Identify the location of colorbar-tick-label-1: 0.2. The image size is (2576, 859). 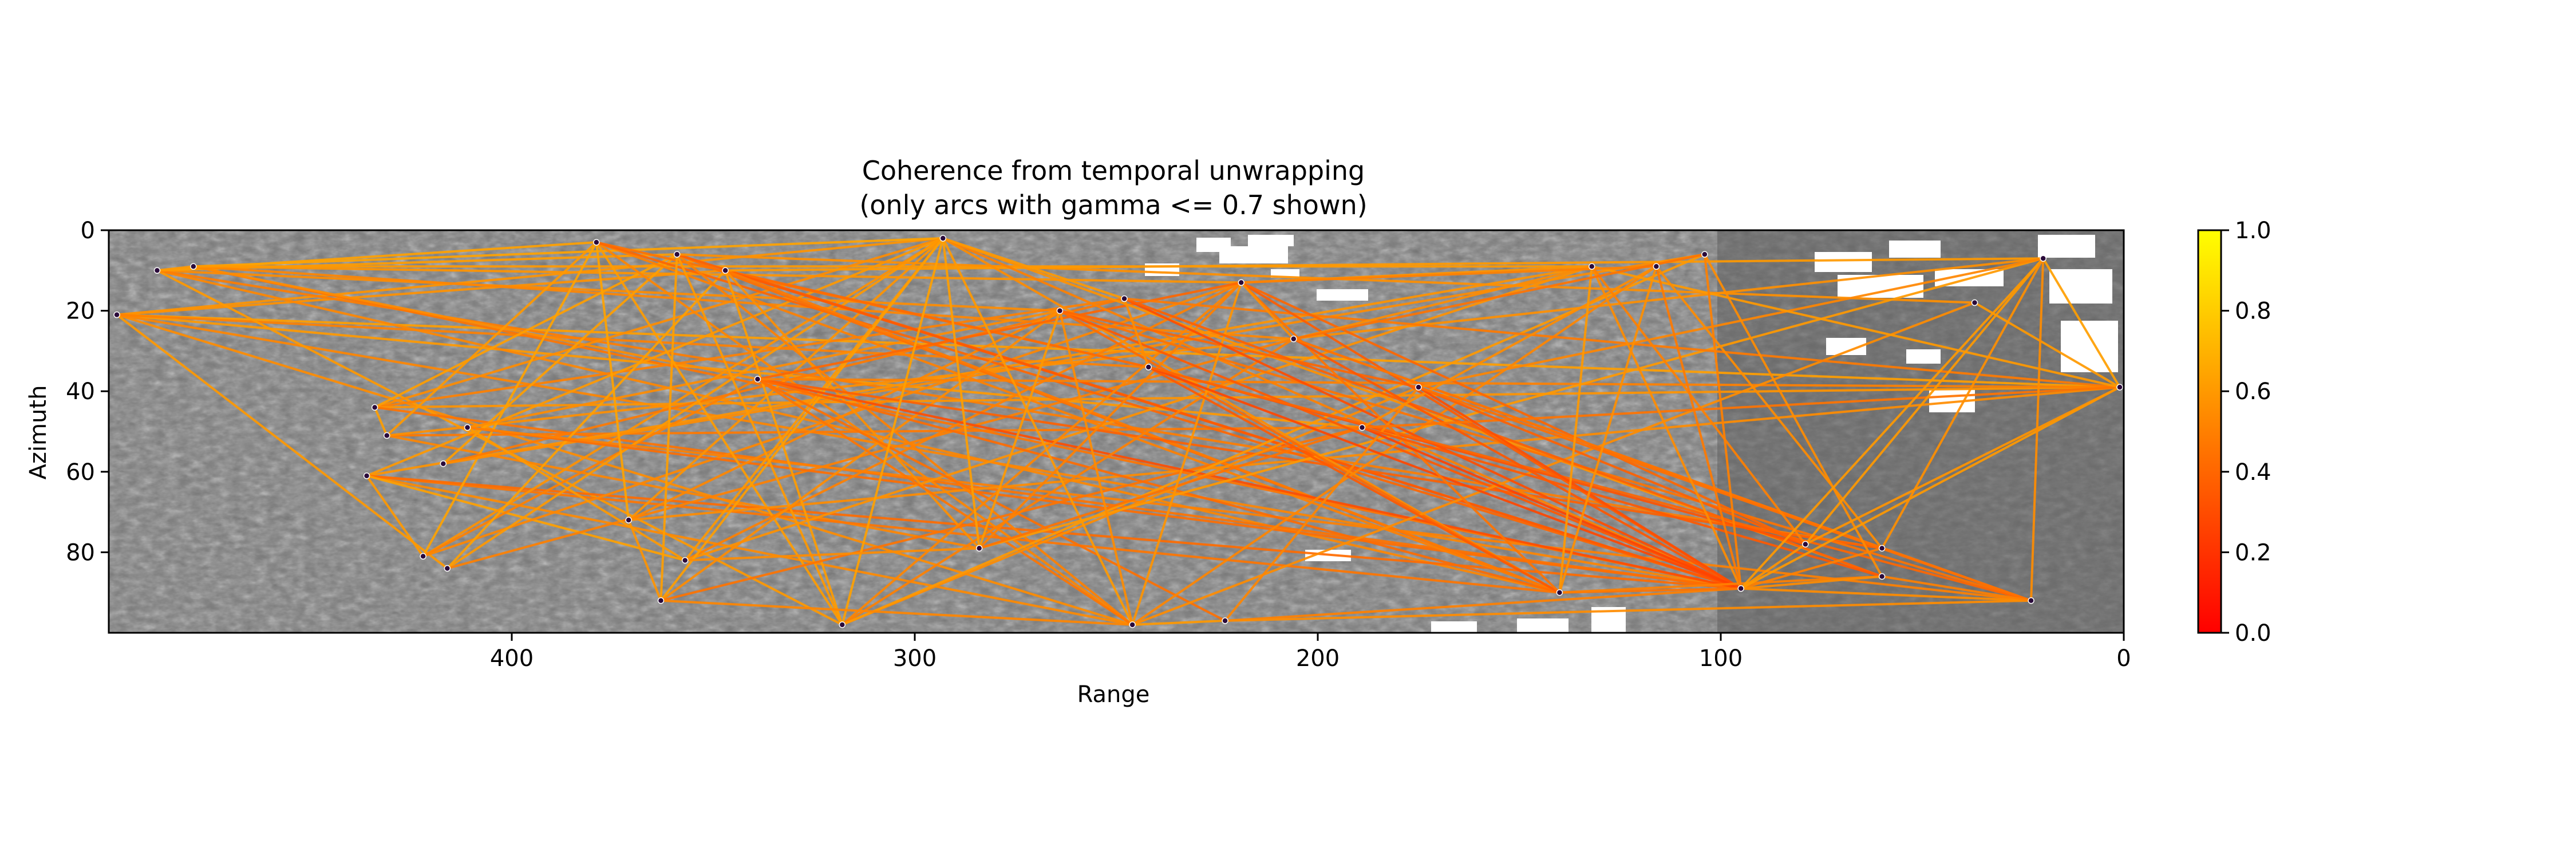
(2253, 552).